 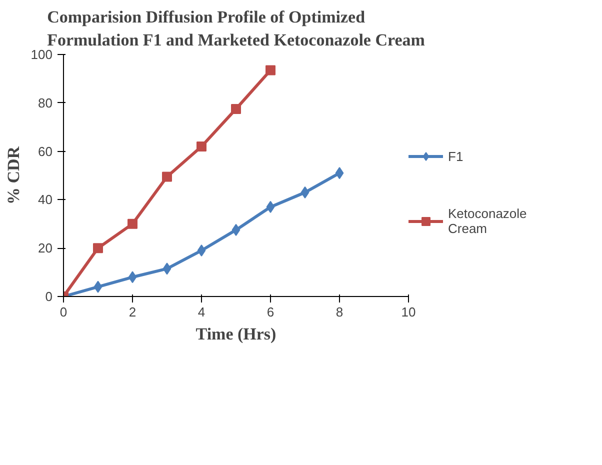 I want to click on y-tick-label: 40, so click(x=45, y=200).